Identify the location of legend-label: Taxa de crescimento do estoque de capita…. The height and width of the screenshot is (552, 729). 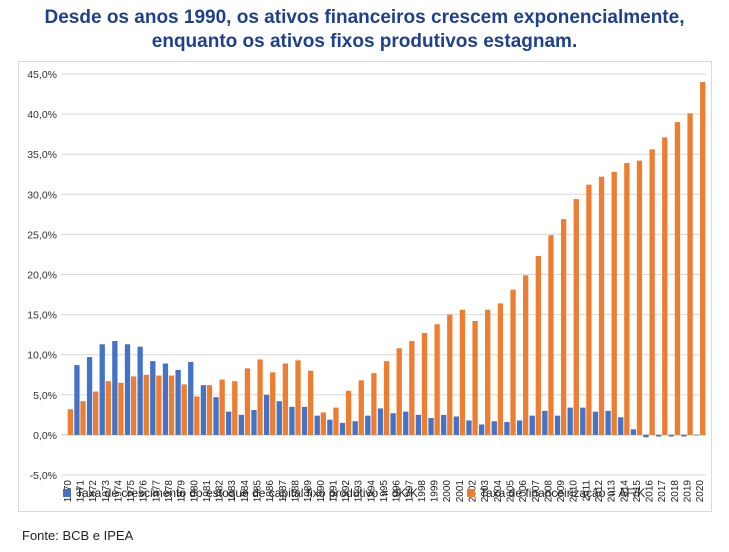
(247, 493).